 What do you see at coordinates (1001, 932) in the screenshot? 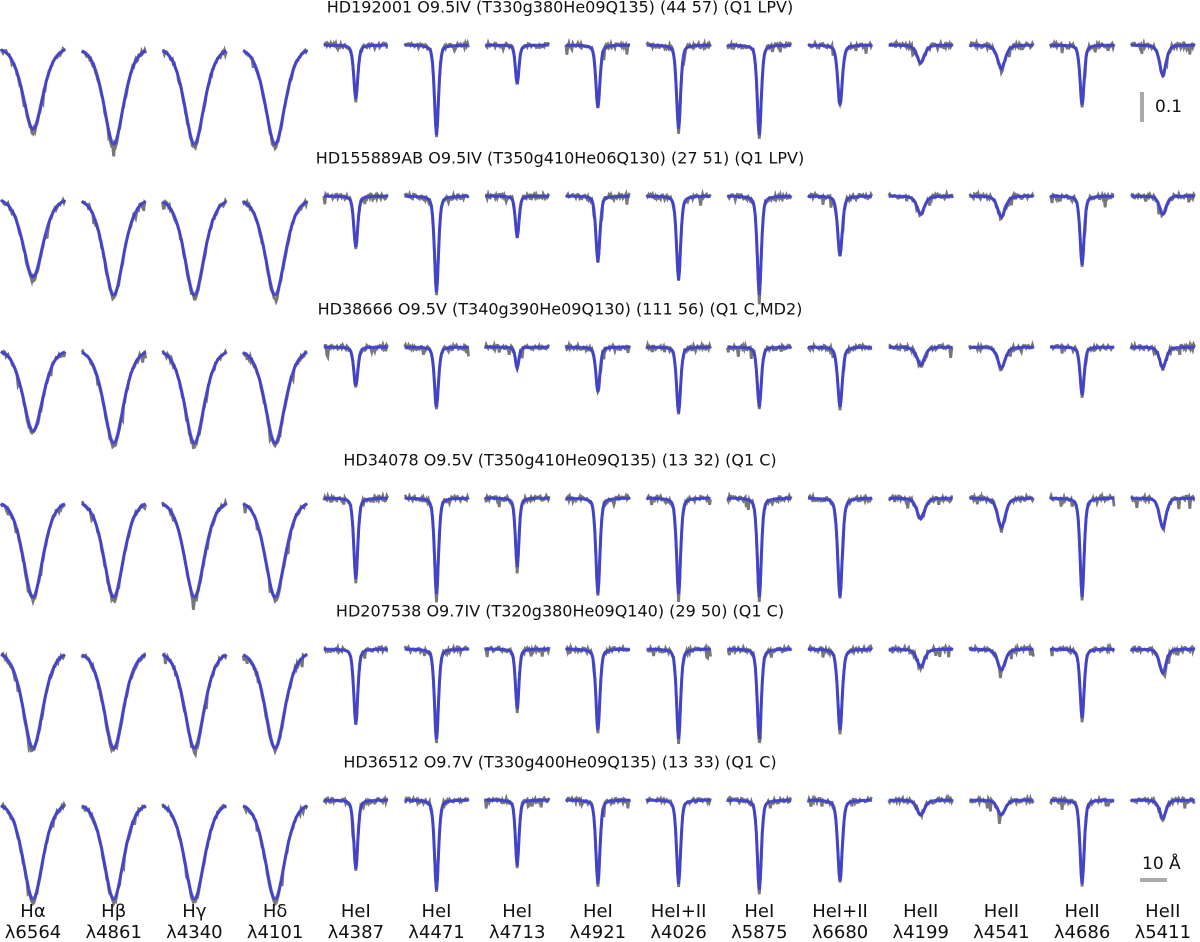
I see `line-wavelength: λ4541` at bounding box center [1001, 932].